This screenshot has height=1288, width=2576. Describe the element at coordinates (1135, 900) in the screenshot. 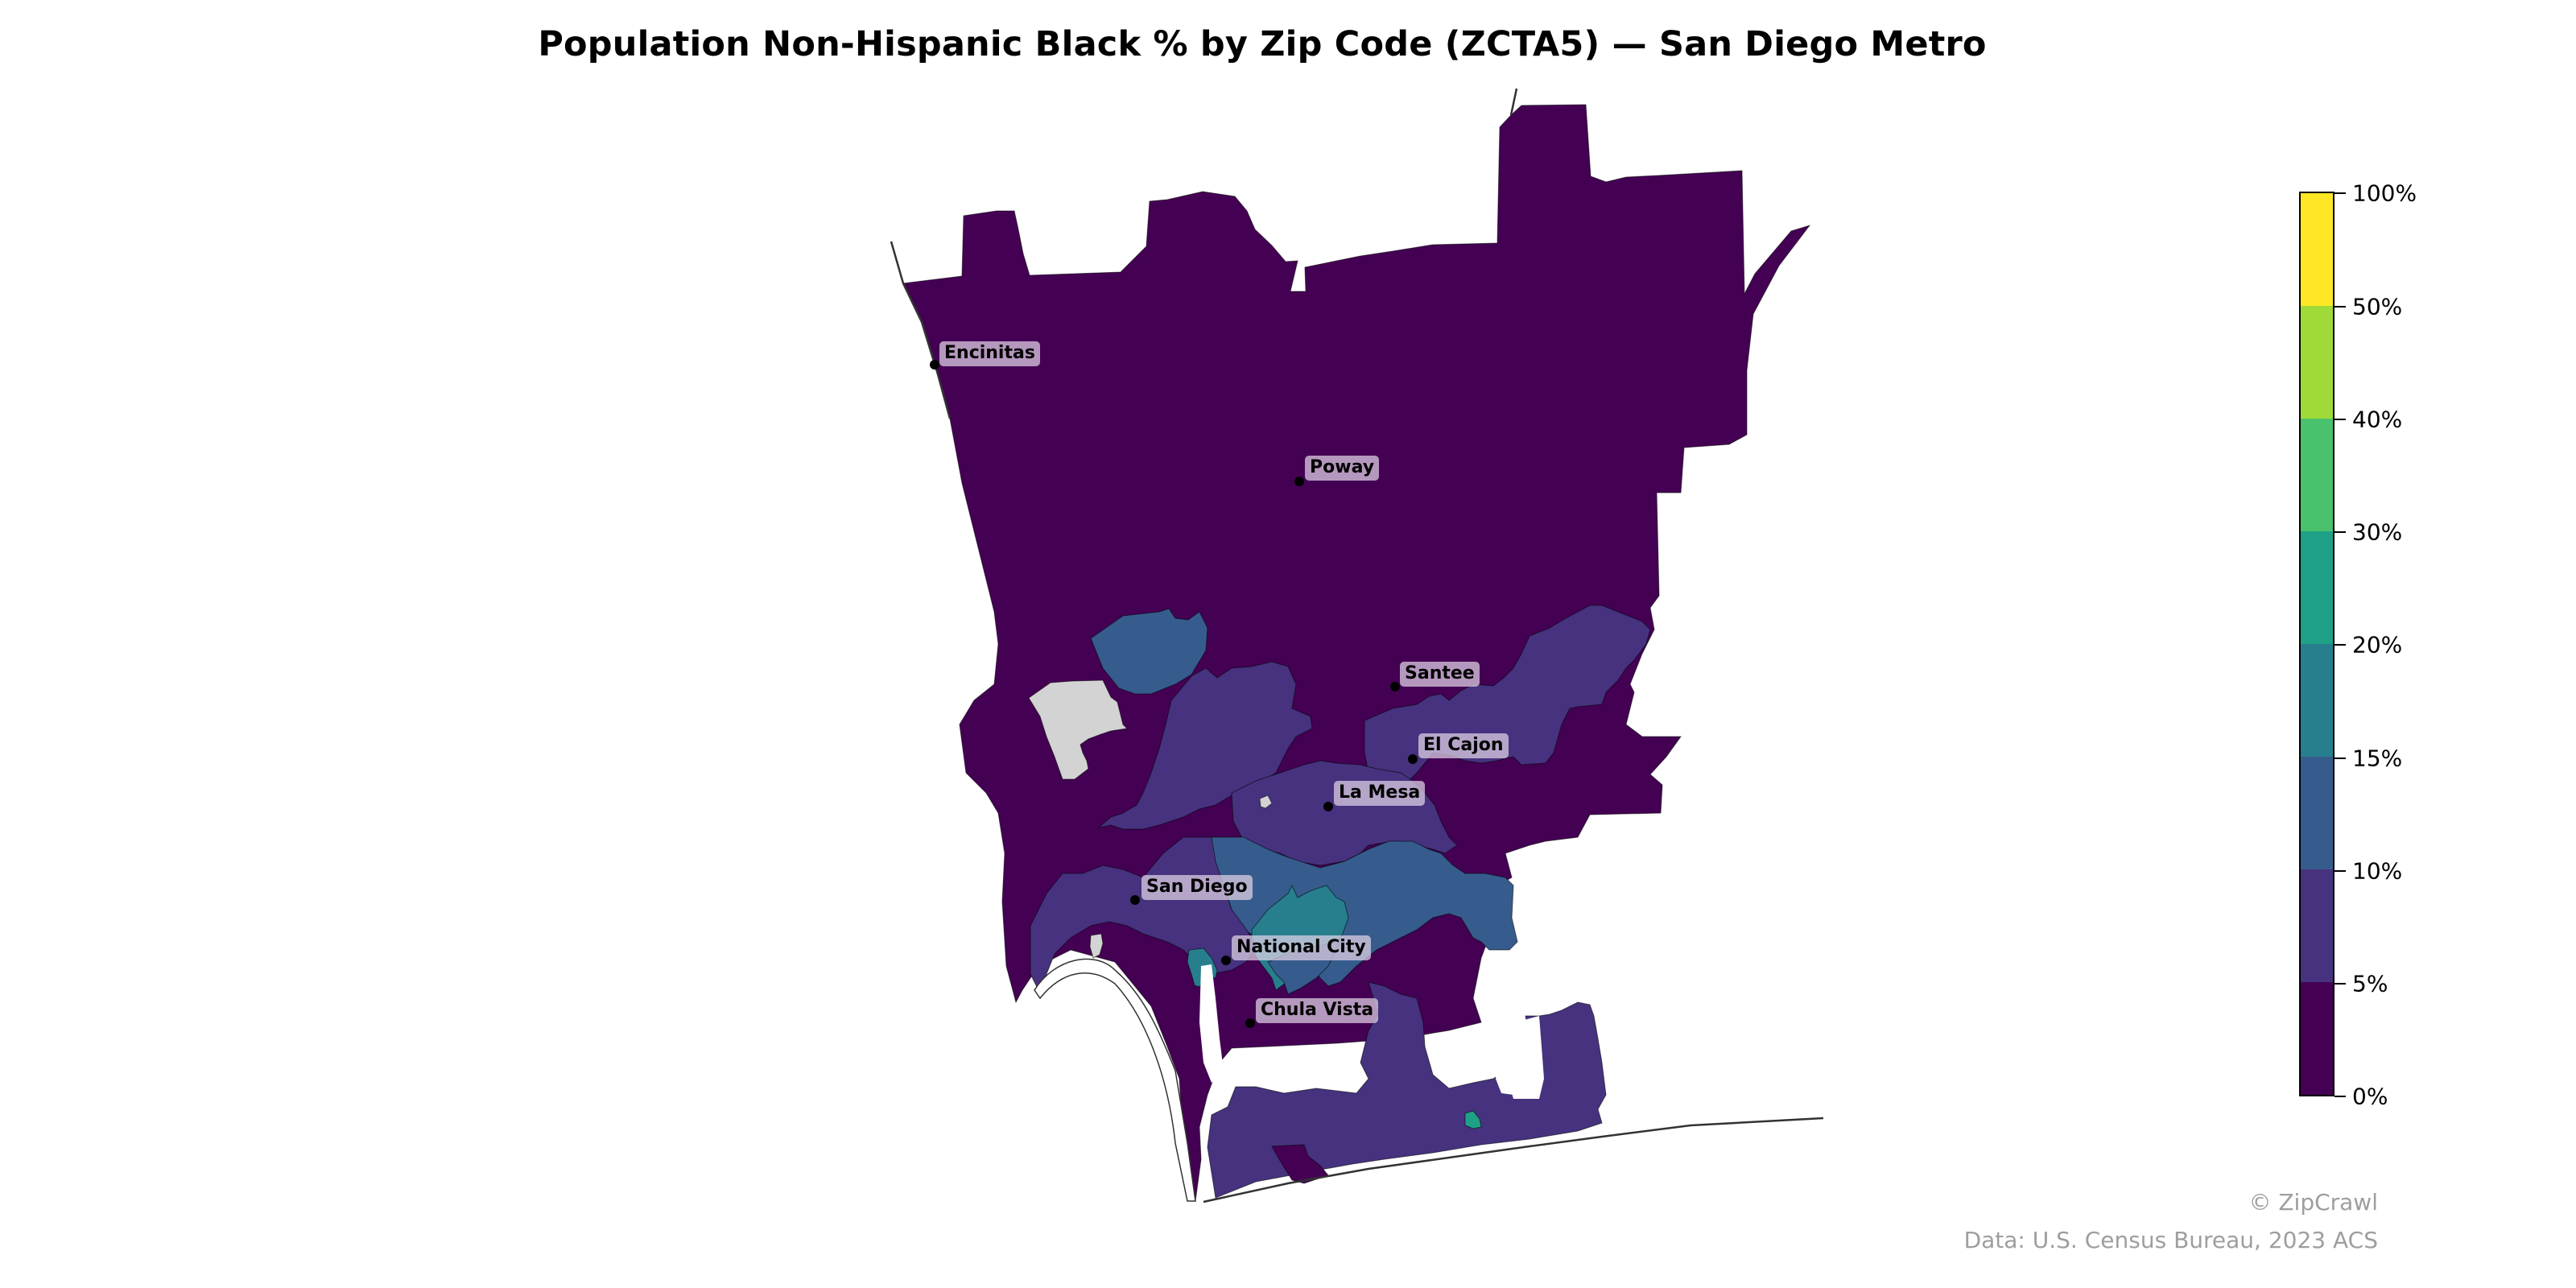

I see `city-dot-san-diego` at that location.